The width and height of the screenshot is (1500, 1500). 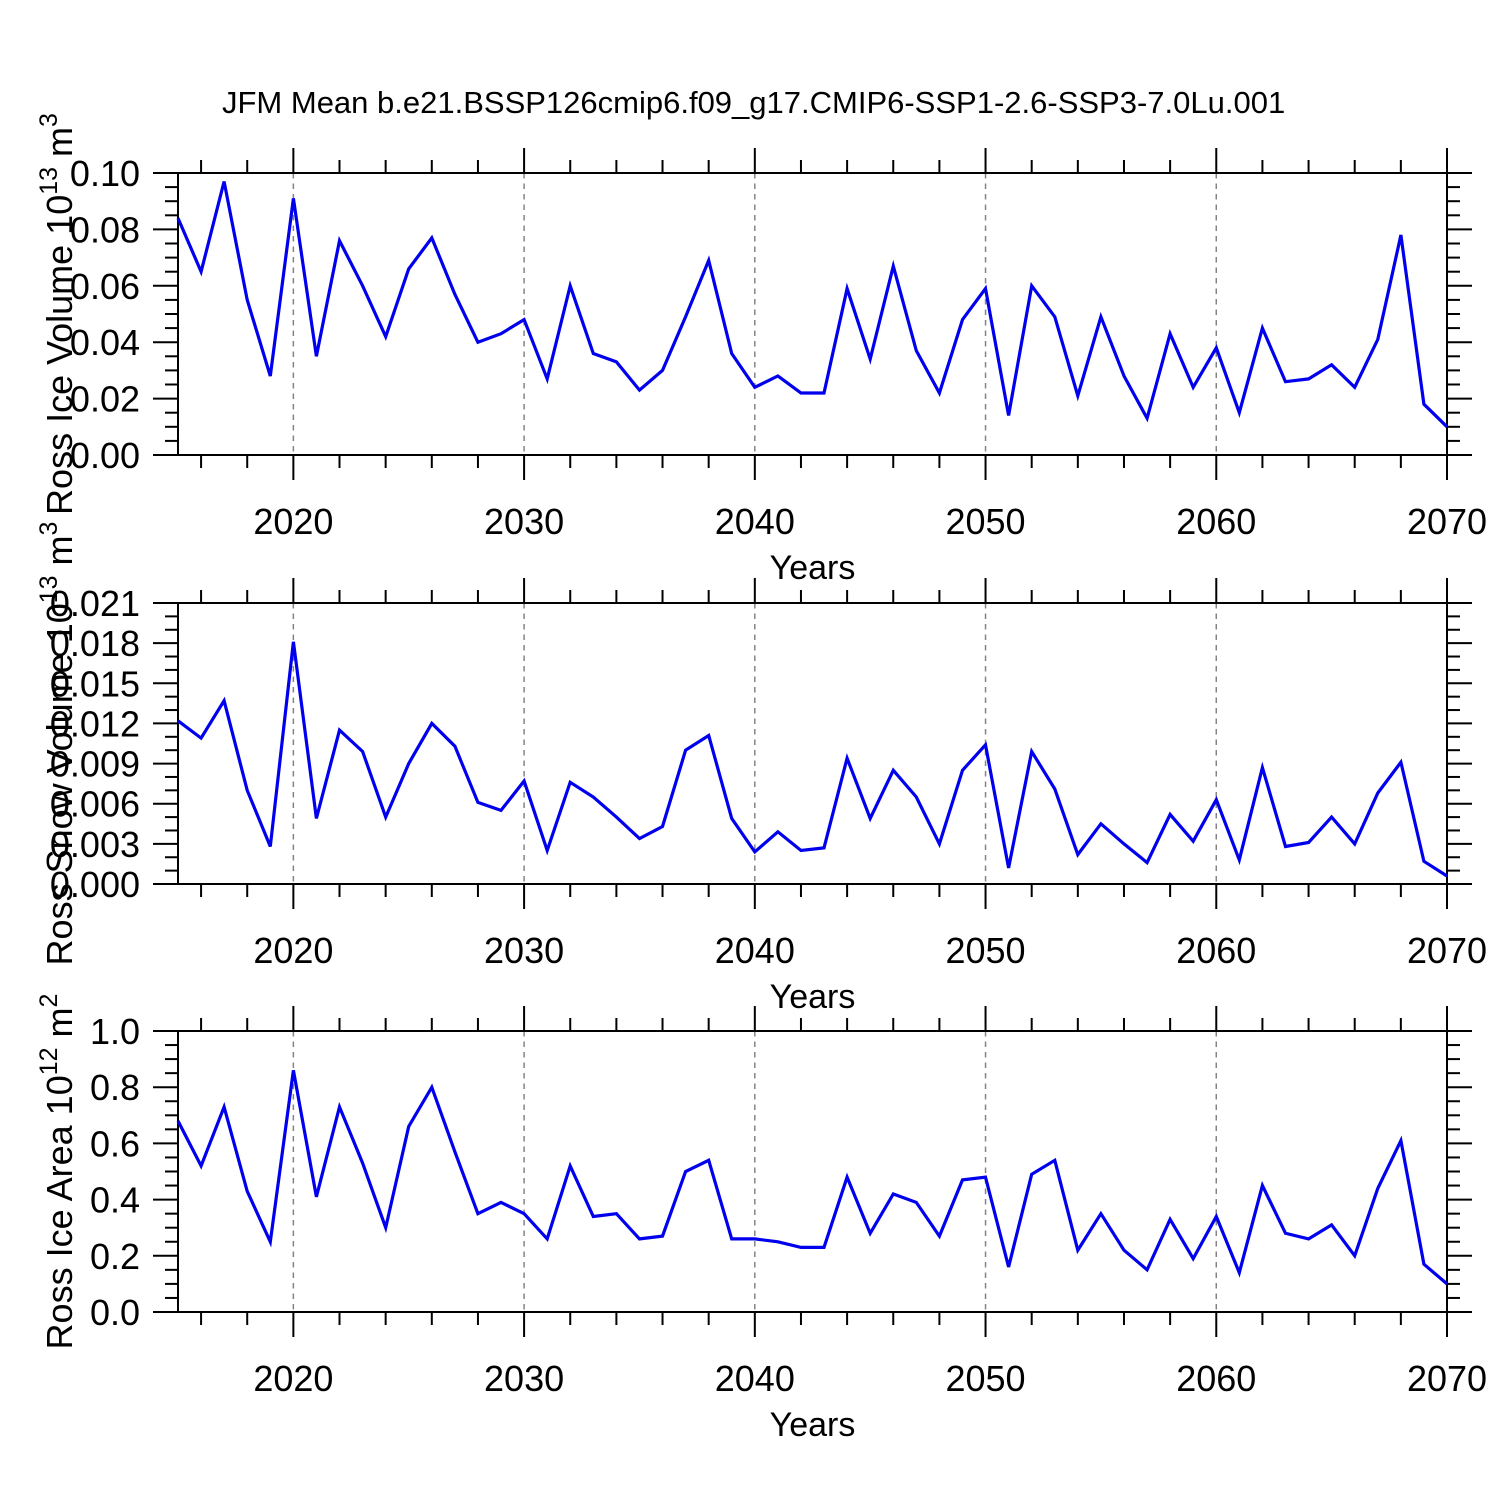 I want to click on y-axis-title-sup: 12, so click(x=49, y=1061).